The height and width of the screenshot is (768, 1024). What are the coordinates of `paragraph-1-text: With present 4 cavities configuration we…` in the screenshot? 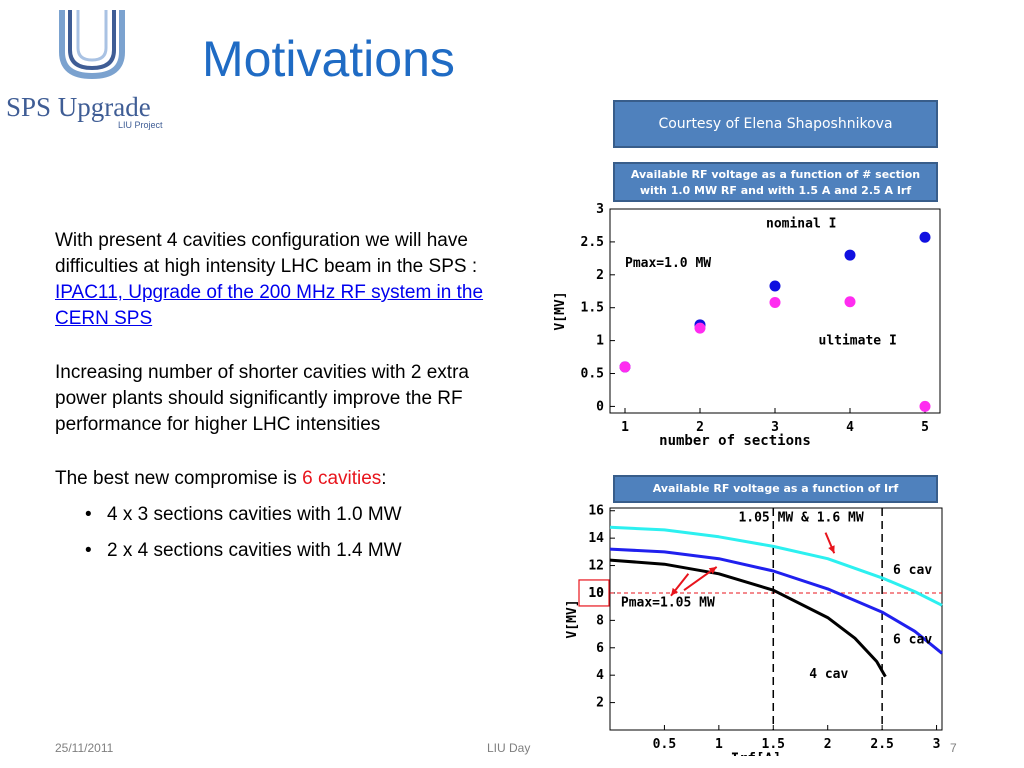 It's located at (266, 253).